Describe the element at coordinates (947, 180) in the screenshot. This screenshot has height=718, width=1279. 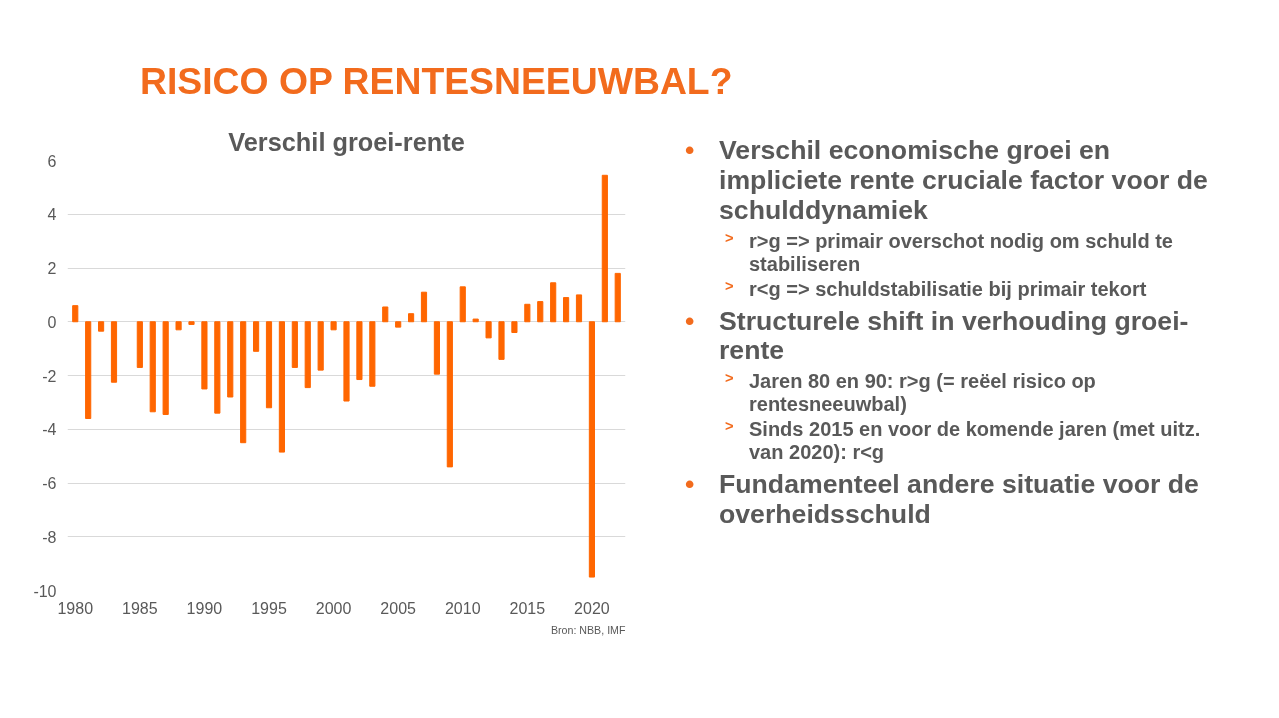
I see `text: • Verschil economische groei en impliciete rente cruciale factor voor de schulddynamiek` at that location.